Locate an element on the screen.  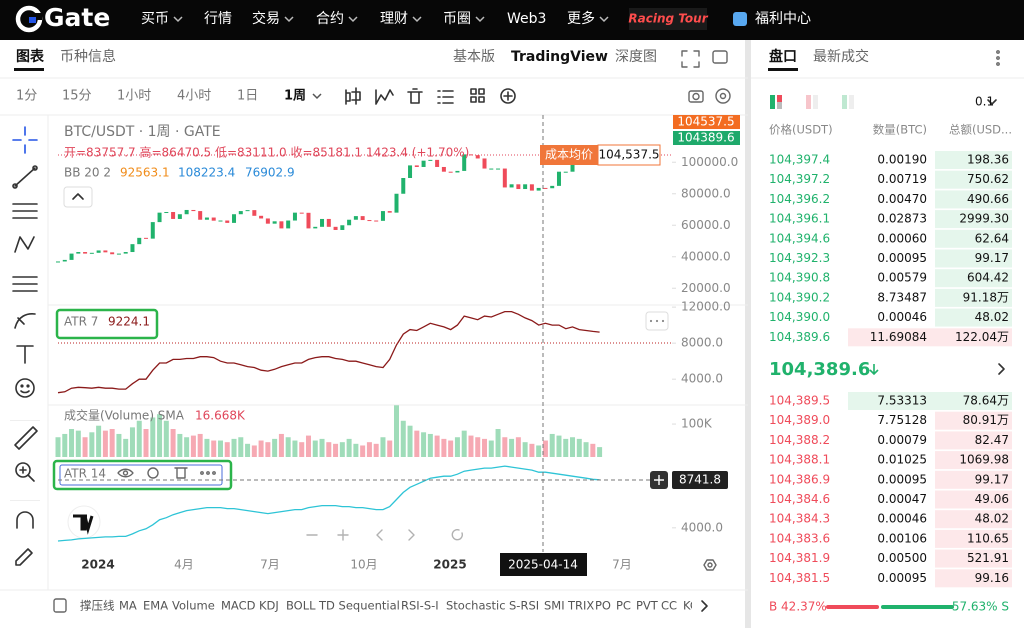
mid-arrow is located at coordinates (1001, 369).